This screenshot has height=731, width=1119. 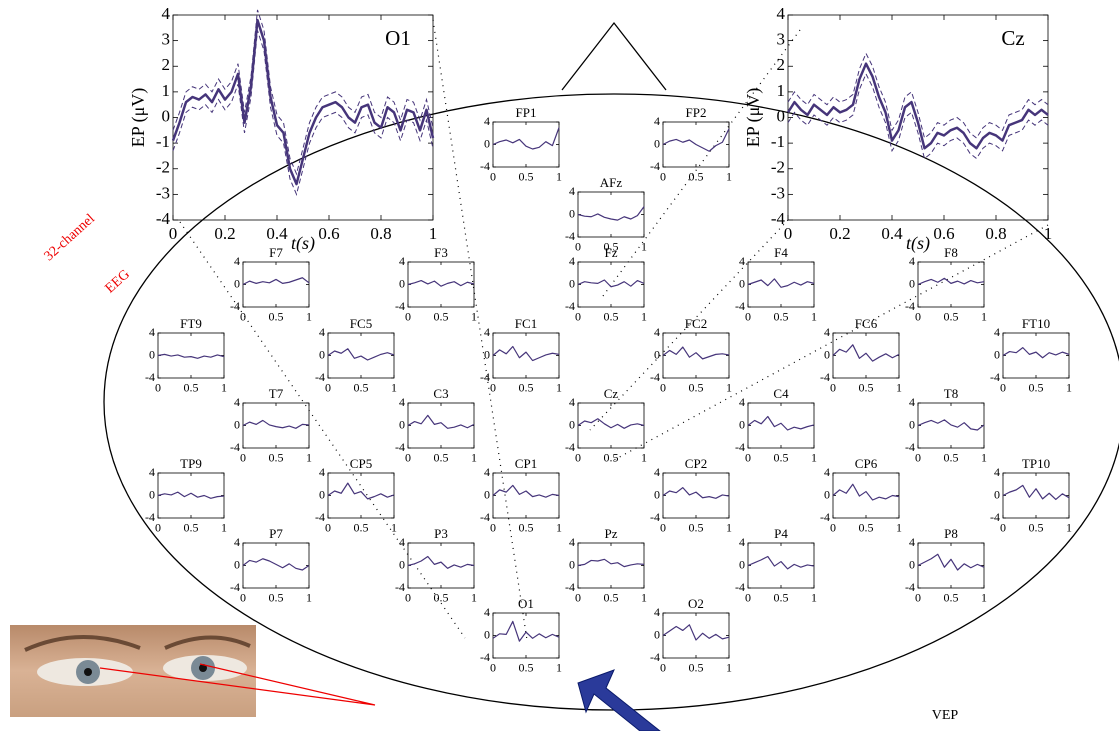 I want to click on plot-title: F8, so click(x=951, y=252).